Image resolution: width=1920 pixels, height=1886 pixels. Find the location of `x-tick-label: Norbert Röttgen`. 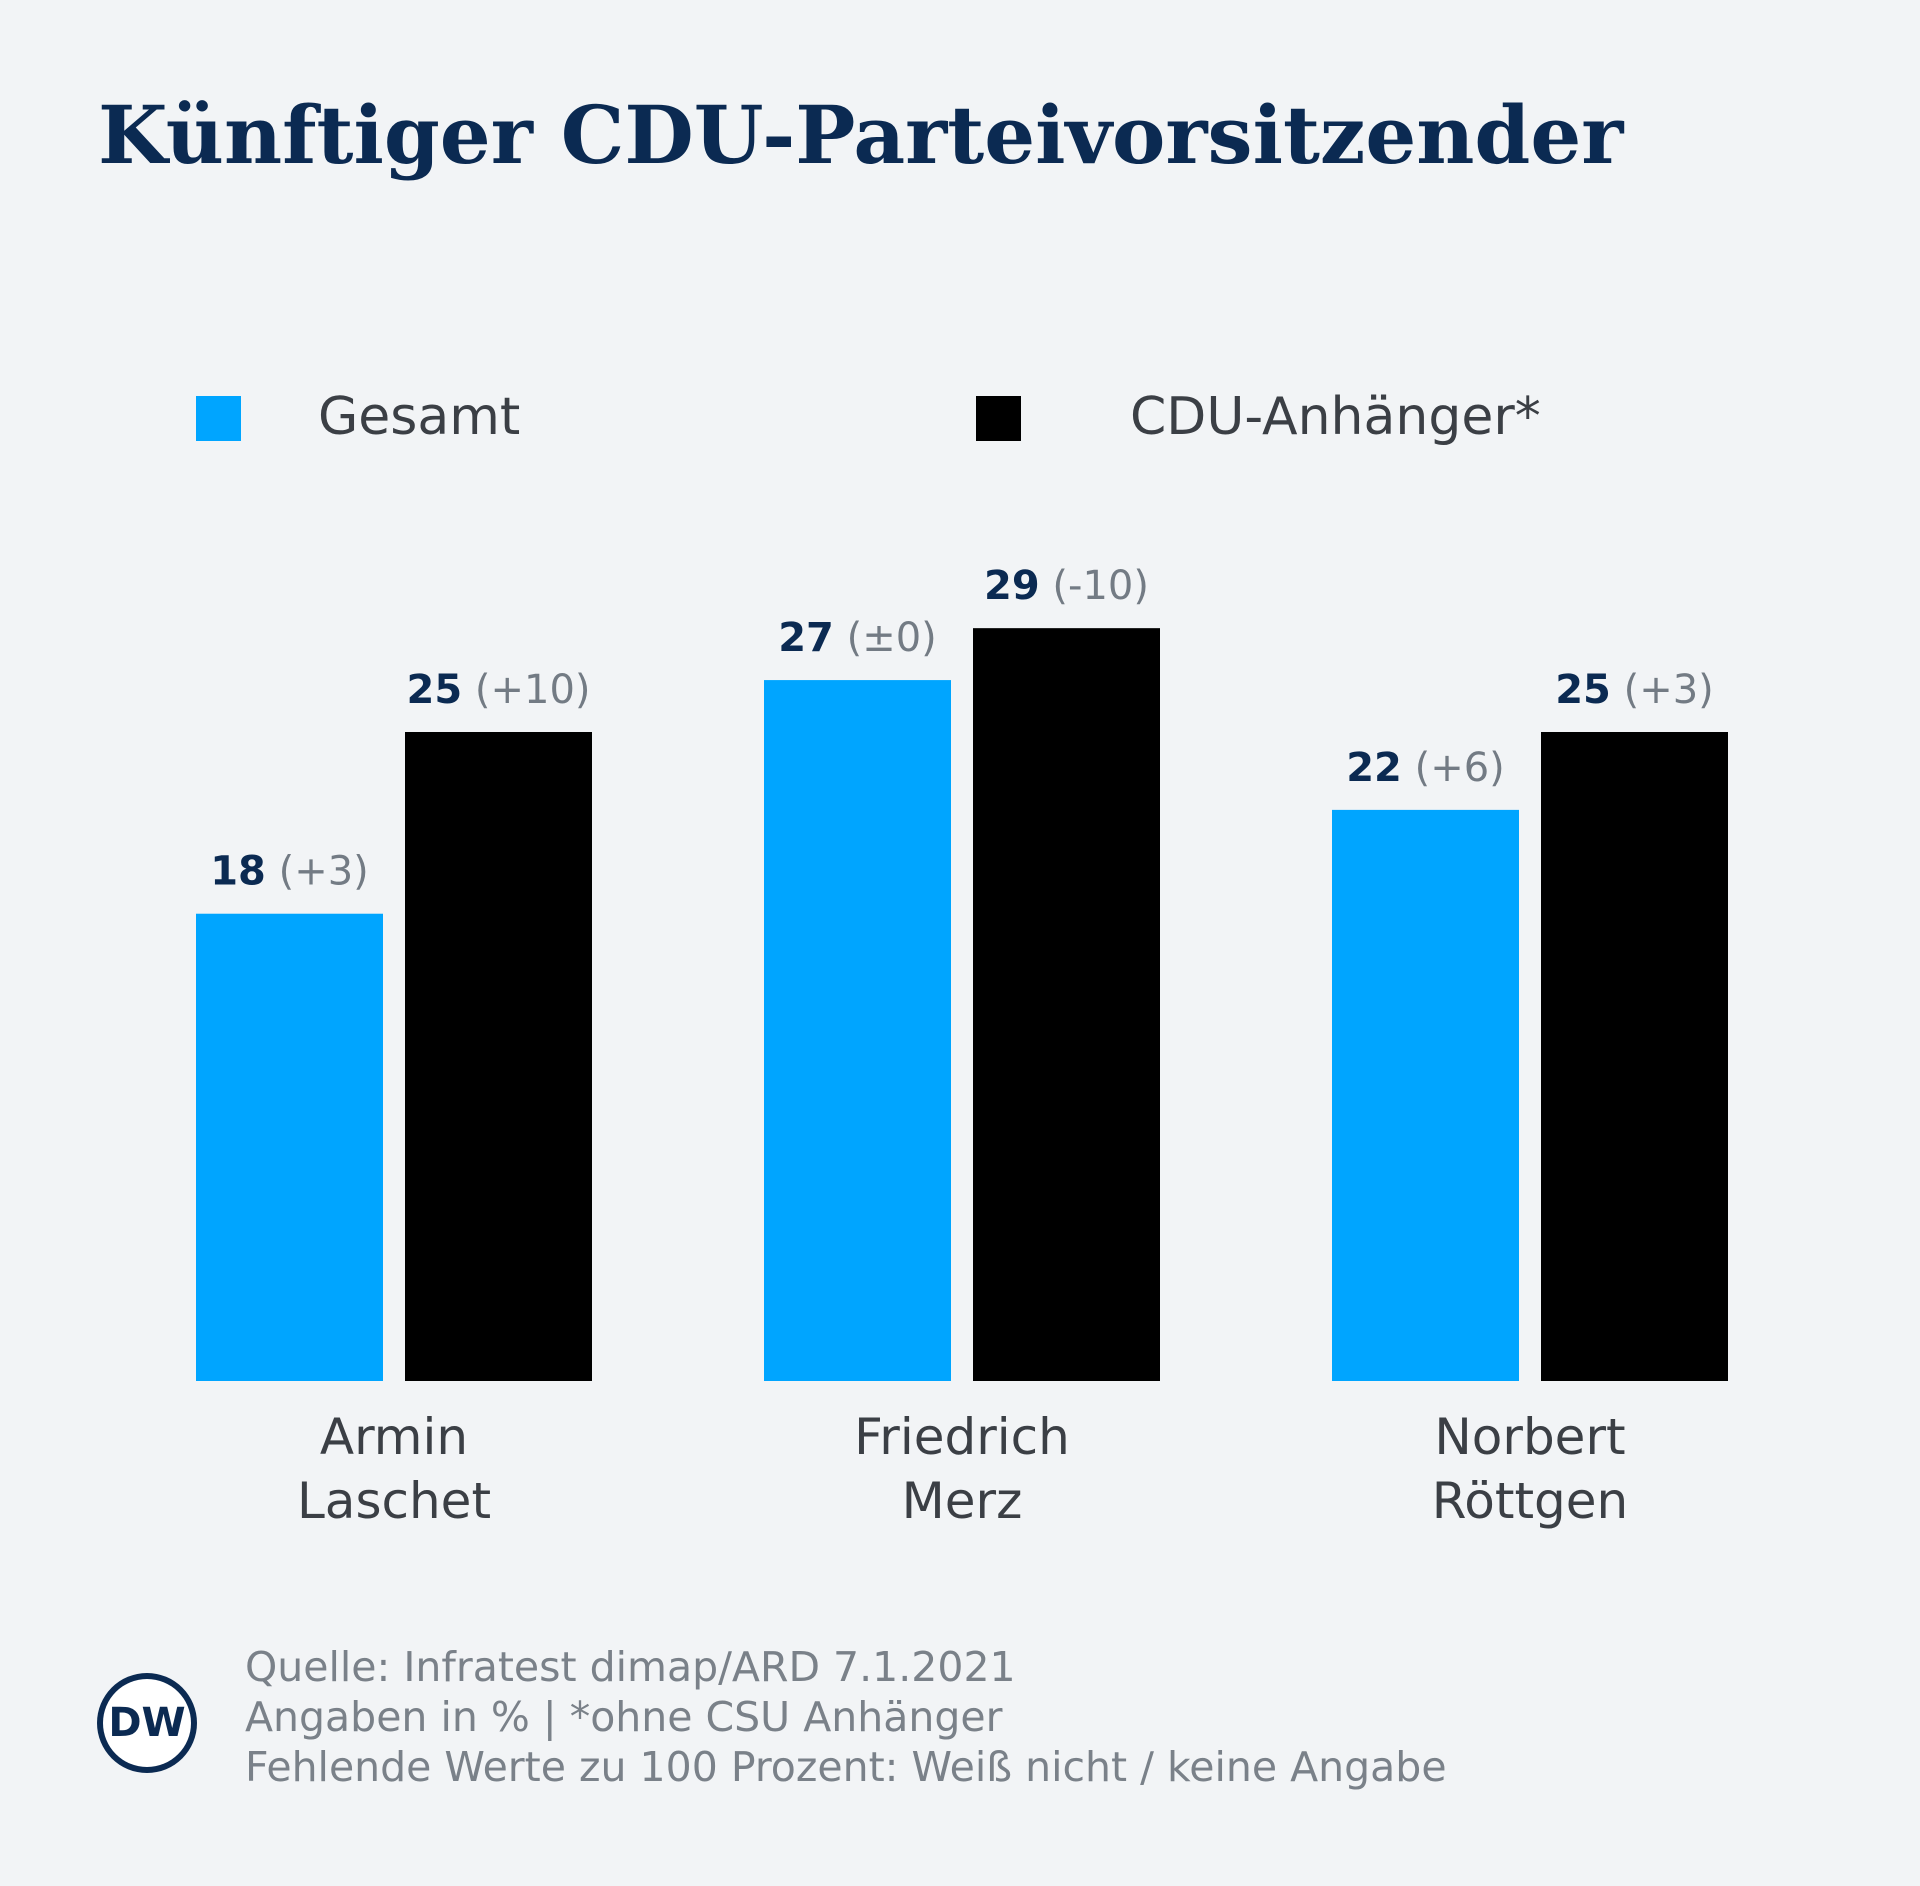

x-tick-label: Norbert Röttgen is located at coordinates (1530, 1469).